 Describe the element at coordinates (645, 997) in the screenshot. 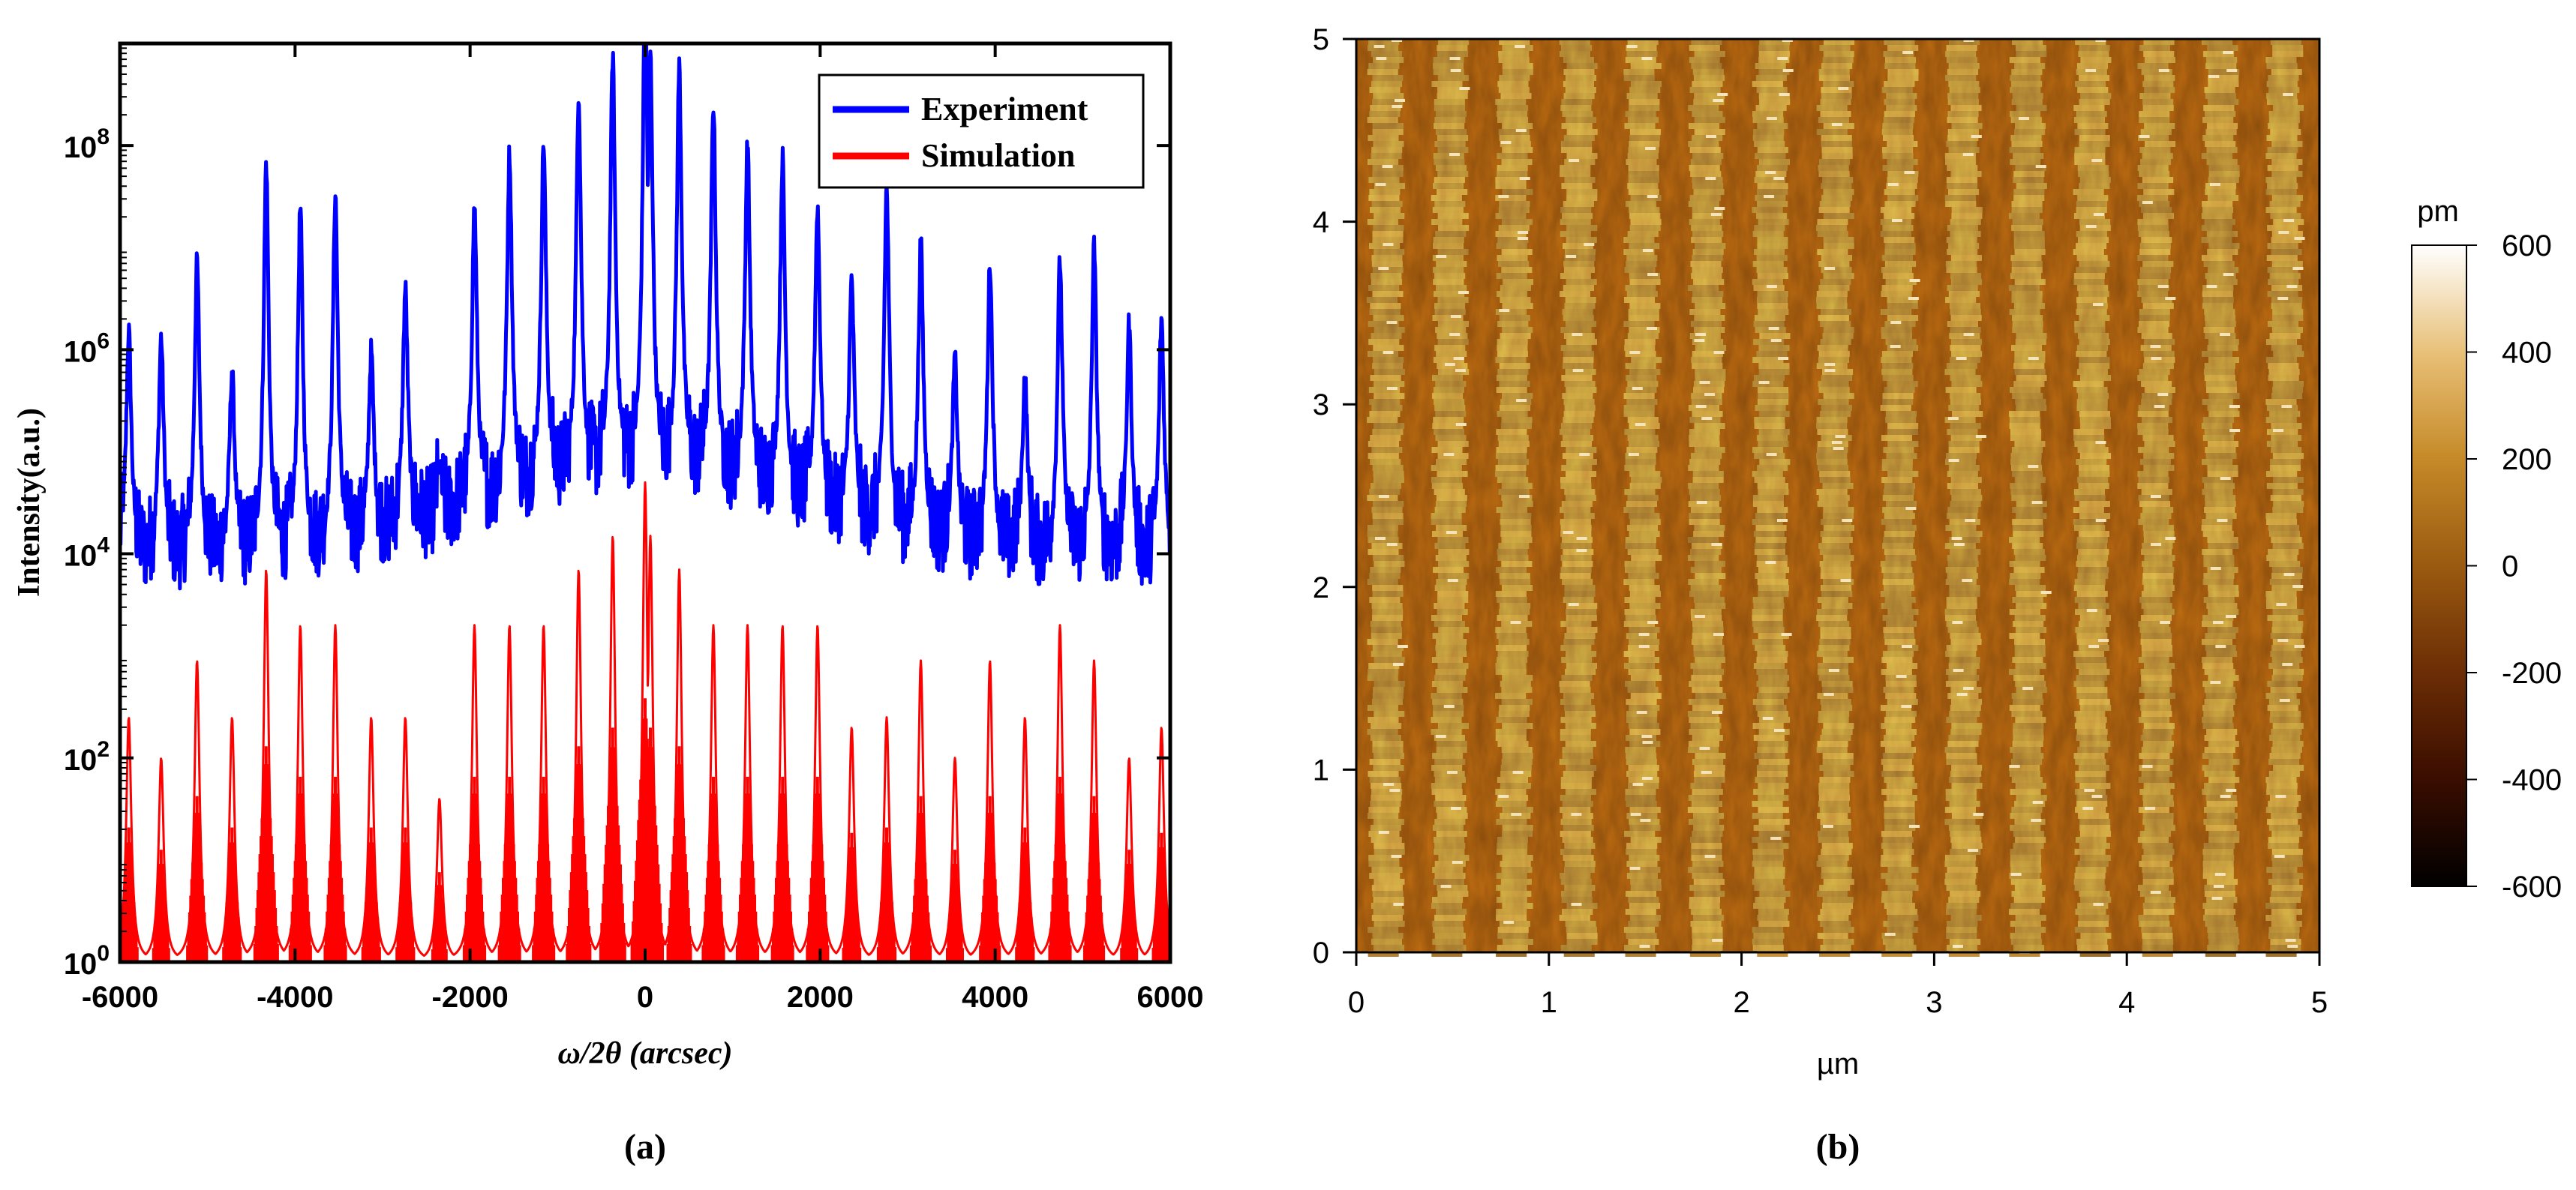

I see `x-tick-label-a: 0` at that location.